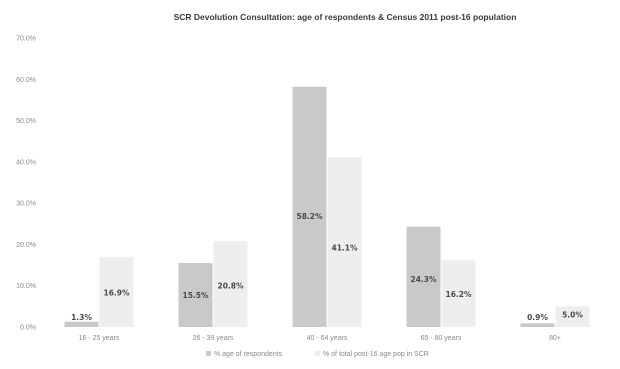 The width and height of the screenshot is (620, 369). I want to click on data-label-series-2-3: 41.1%, so click(344, 248).